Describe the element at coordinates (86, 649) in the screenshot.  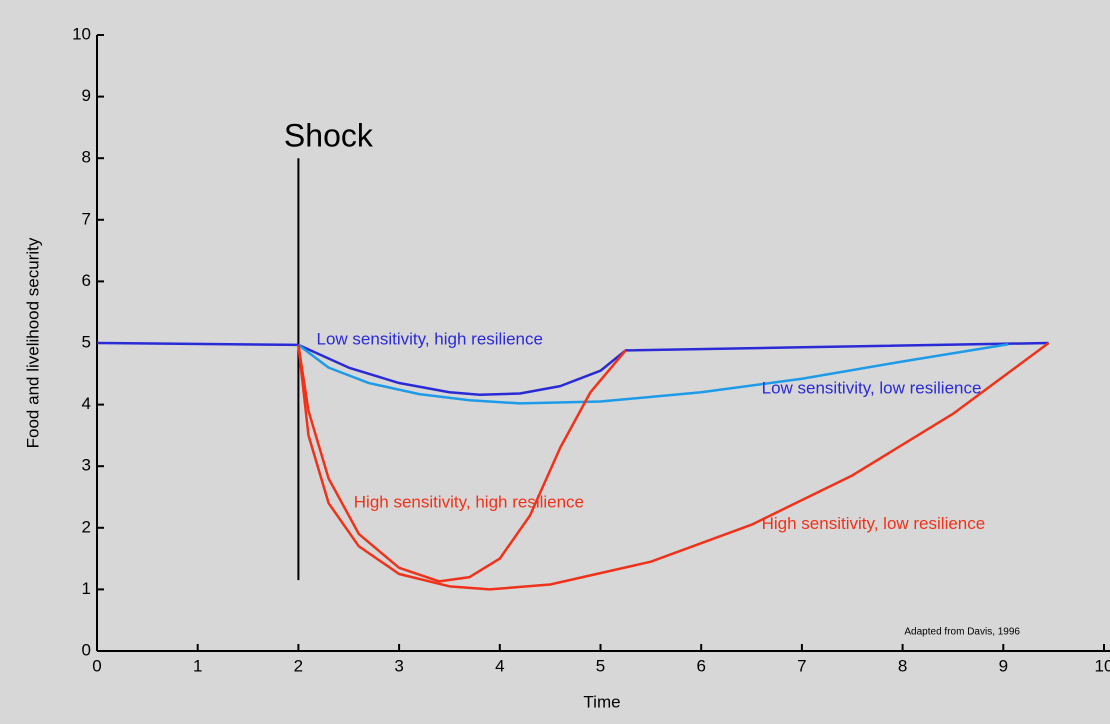
I see `y-tick-label: 0` at that location.